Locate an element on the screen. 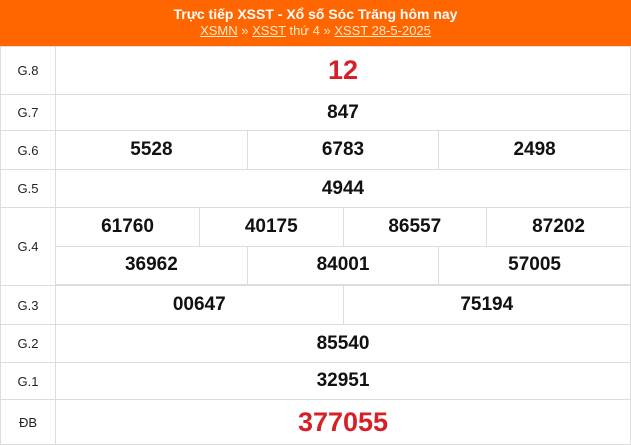 This screenshot has width=631, height=445. prize-number: 57005 is located at coordinates (534, 265).